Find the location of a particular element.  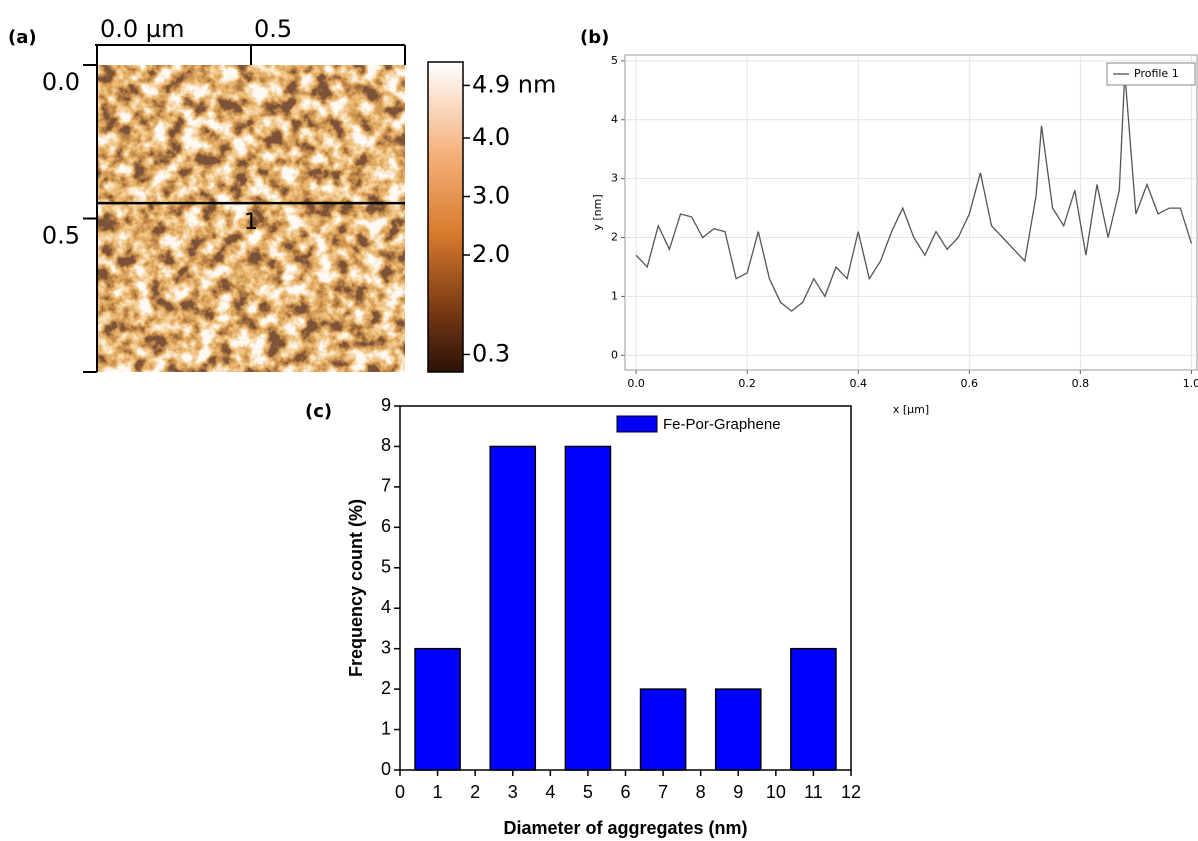

x-tick-label: 10 is located at coordinates (776, 792).